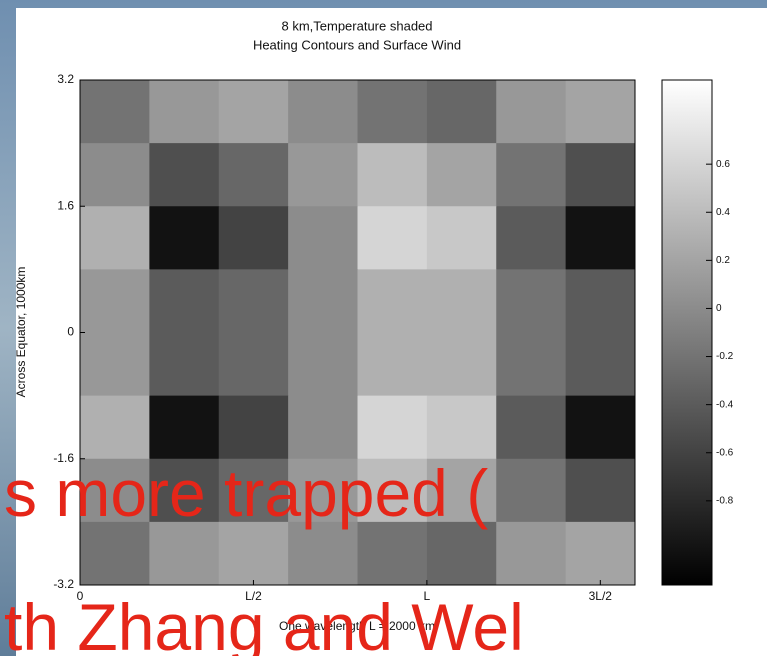  I want to click on slide-text: th Zhang and Wel, so click(264, 623).